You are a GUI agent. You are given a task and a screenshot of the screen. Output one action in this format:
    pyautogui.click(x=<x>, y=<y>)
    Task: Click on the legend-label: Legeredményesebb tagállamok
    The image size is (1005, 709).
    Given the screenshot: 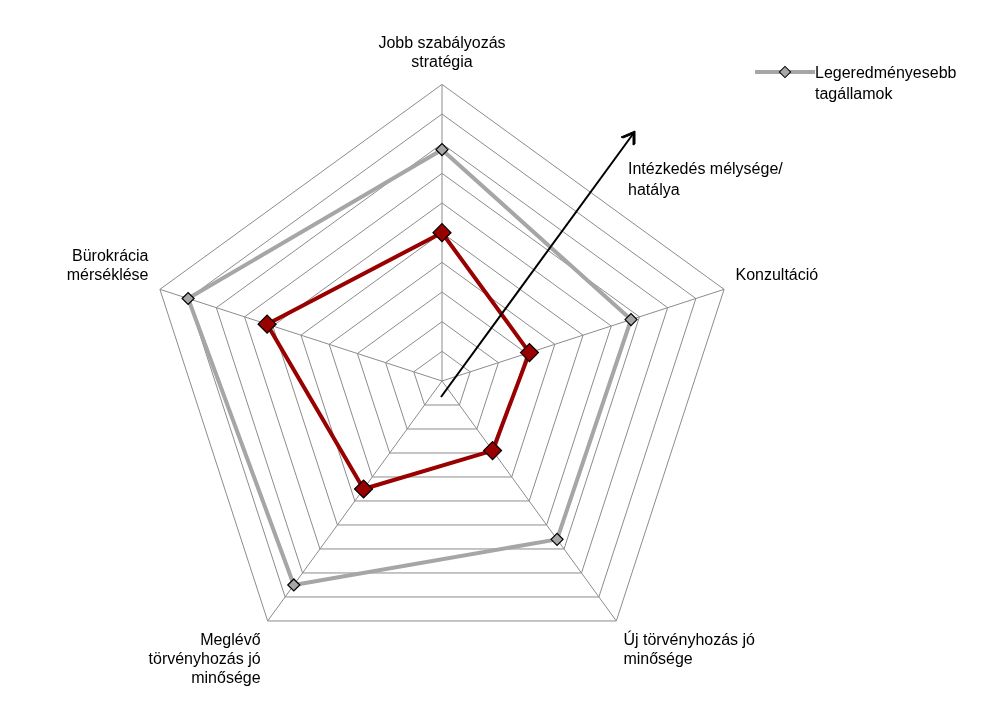 What is the action you would take?
    pyautogui.click(x=886, y=83)
    